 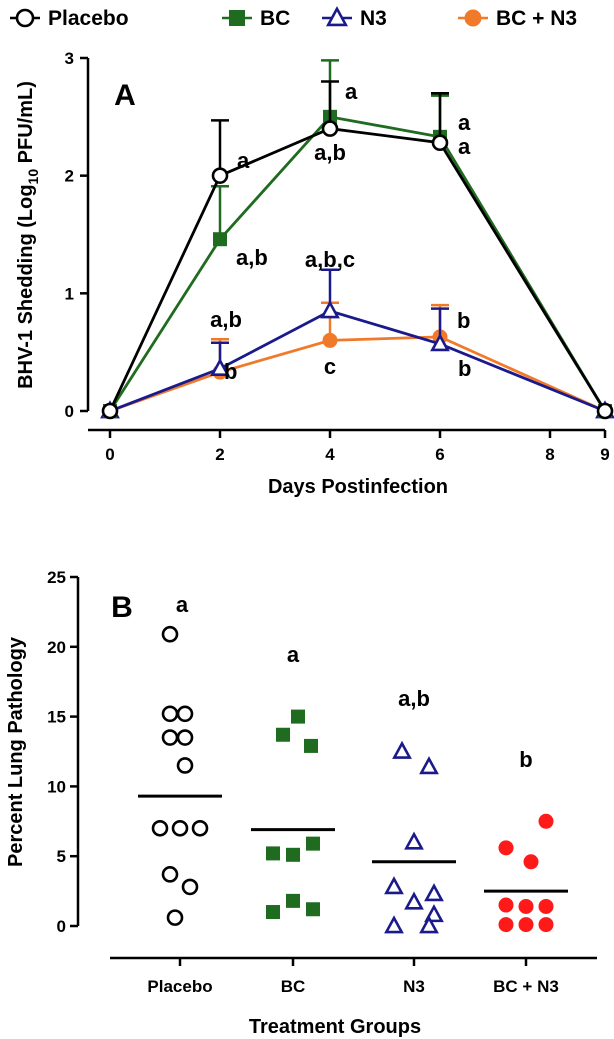 What do you see at coordinates (182, 604) in the screenshot?
I see `panel-b-letter-0: a` at bounding box center [182, 604].